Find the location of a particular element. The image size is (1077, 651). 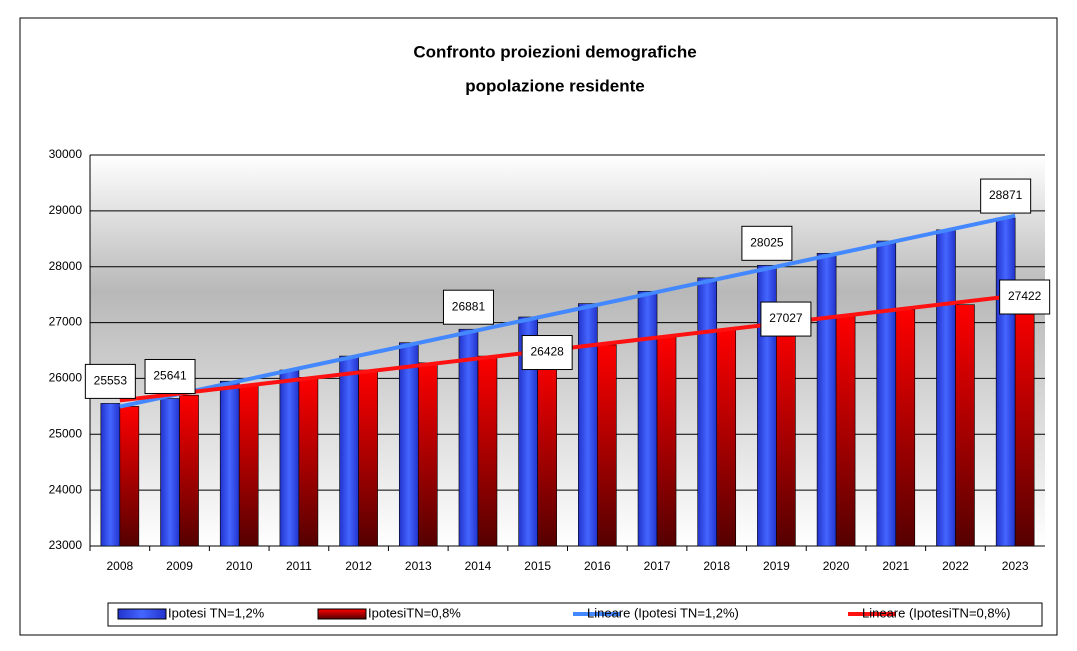

data-label: 27422 is located at coordinates (1025, 296).